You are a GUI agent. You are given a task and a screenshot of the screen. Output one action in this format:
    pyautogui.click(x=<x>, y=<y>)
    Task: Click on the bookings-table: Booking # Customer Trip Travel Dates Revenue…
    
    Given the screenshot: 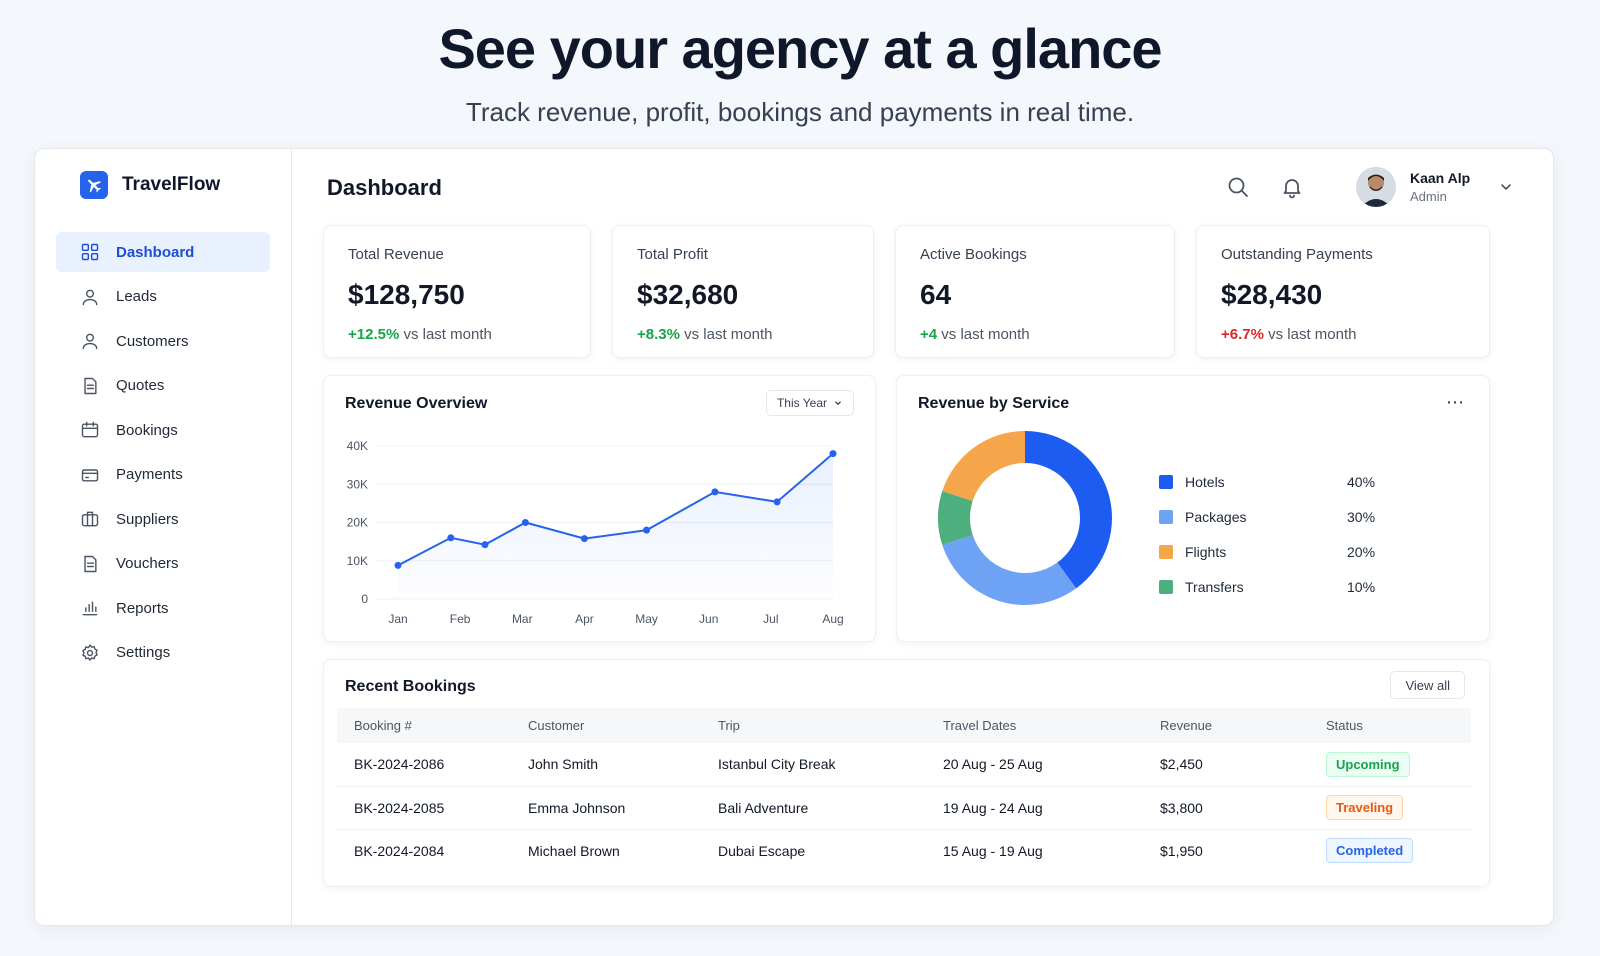 What is the action you would take?
    pyautogui.click(x=904, y=790)
    